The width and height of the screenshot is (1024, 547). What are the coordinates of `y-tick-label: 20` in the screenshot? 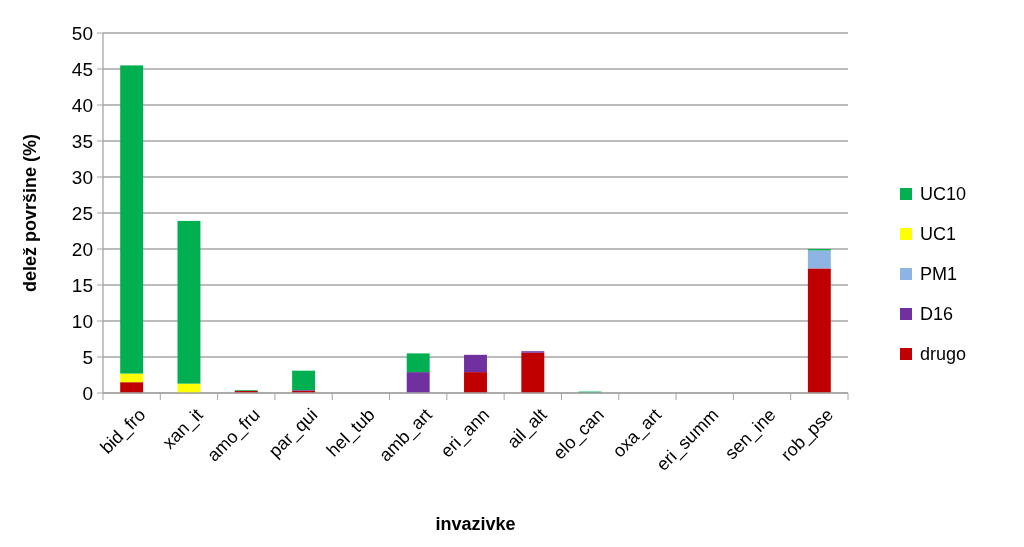 It's located at (82, 249).